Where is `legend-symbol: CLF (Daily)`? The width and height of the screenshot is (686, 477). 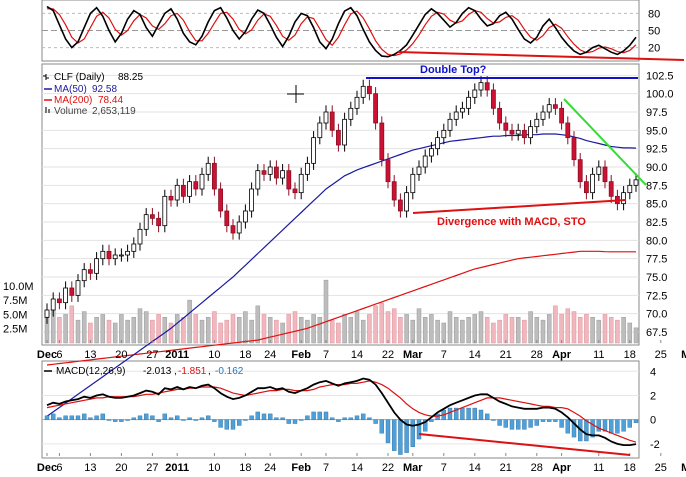 legend-symbol: CLF (Daily) is located at coordinates (79, 77).